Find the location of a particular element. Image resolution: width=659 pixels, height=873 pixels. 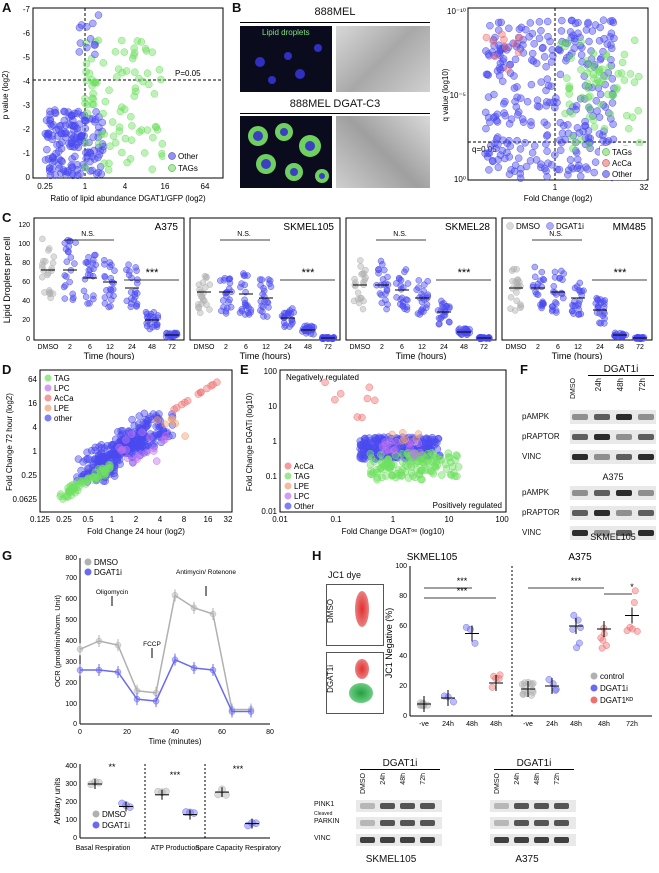

tick-label: 32 is located at coordinates (644, 187).